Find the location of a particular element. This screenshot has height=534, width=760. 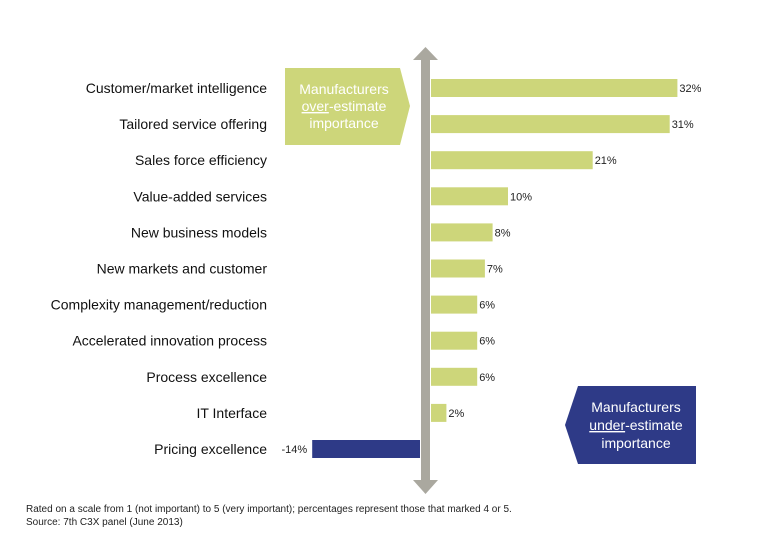

footnote-source: Source: 7th C3X panel (June 2013) is located at coordinates (104, 522).